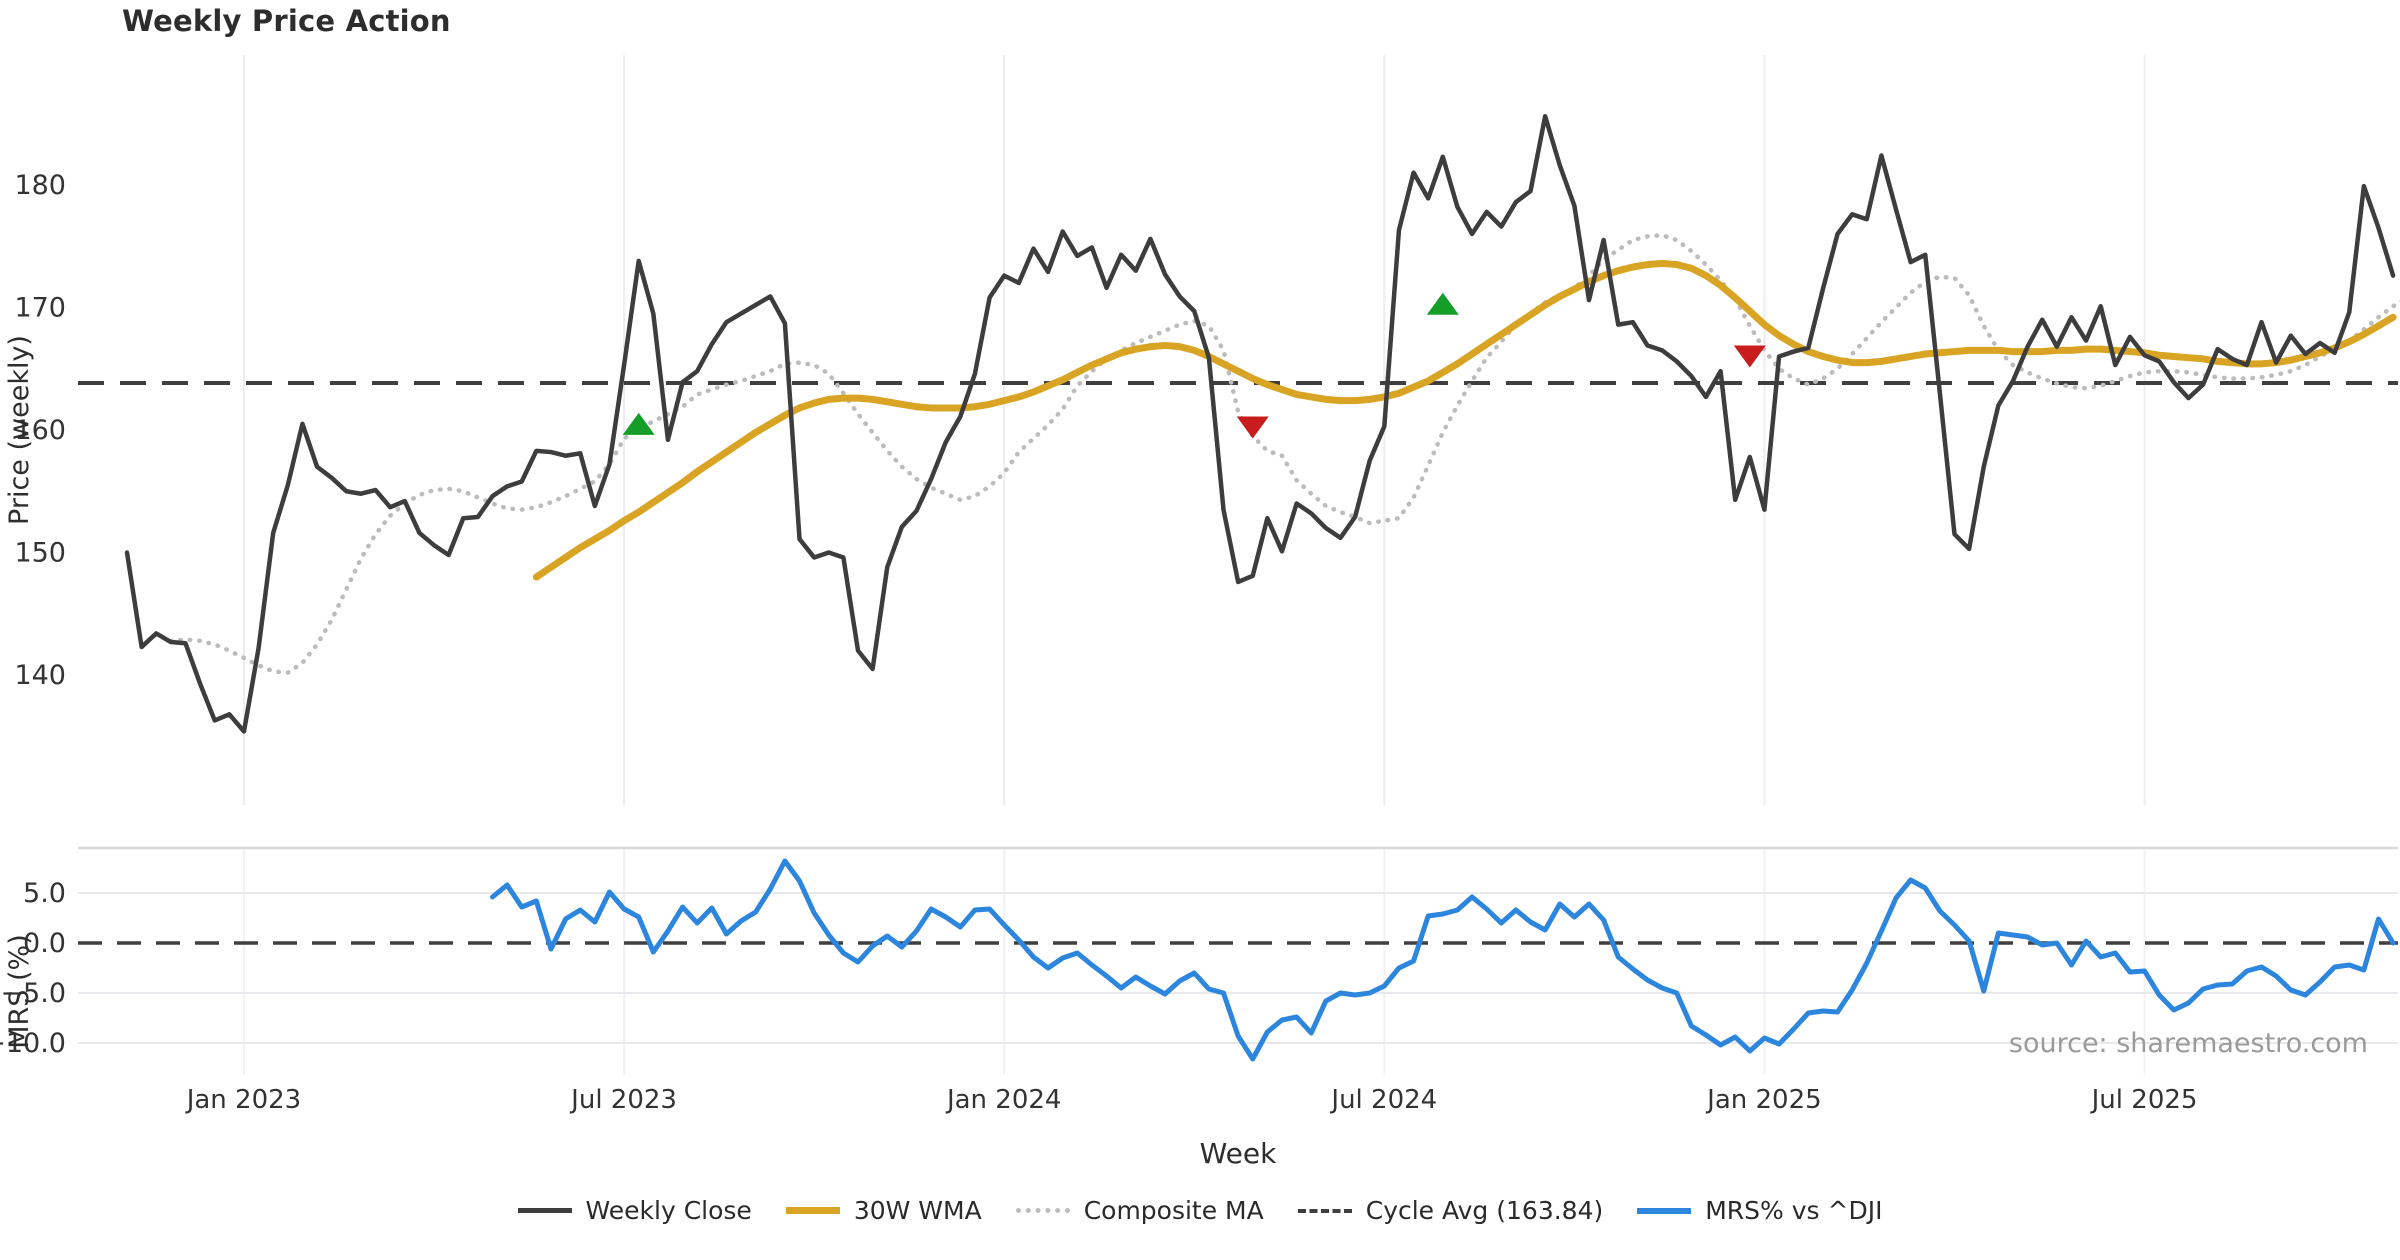 The image size is (2400, 1260). I want to click on mrs-ytick-label: −5.0, so click(33, 993).